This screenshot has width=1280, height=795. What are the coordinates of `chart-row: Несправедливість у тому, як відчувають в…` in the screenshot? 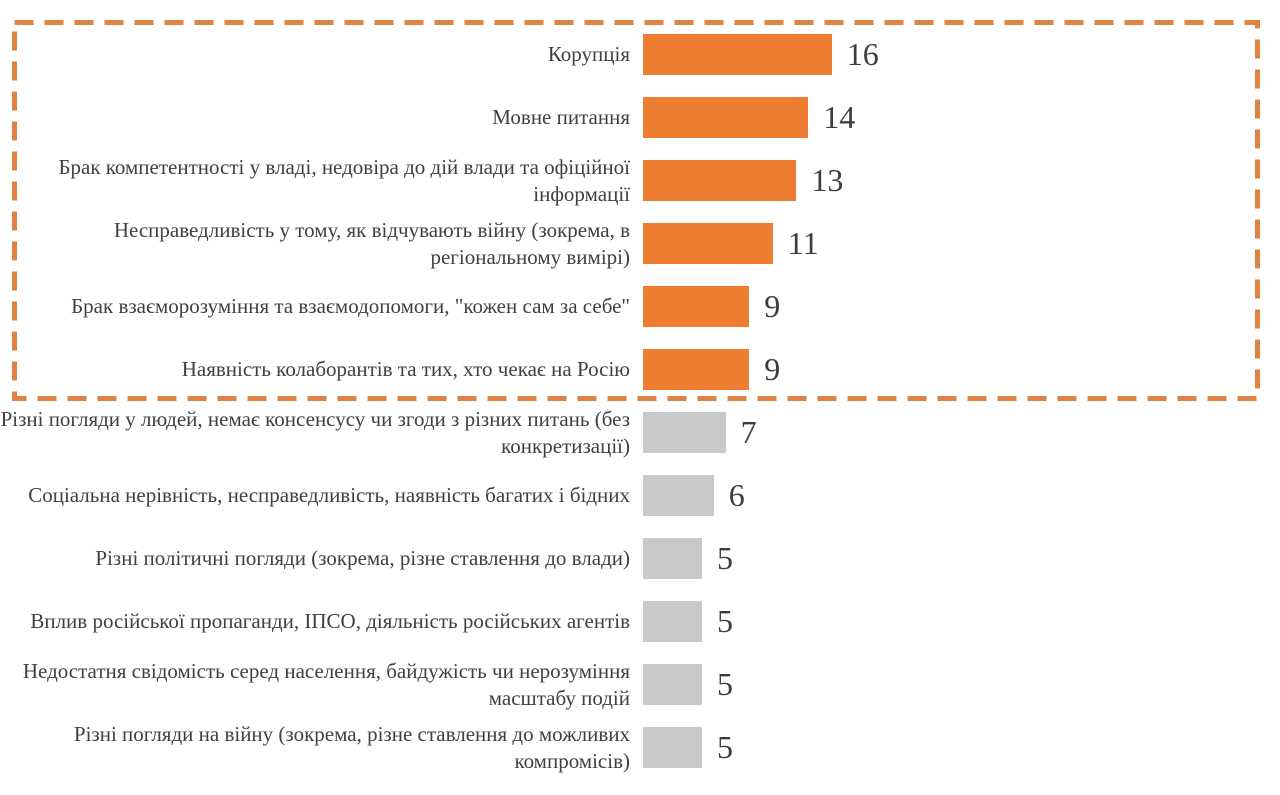 It's located at (640, 243).